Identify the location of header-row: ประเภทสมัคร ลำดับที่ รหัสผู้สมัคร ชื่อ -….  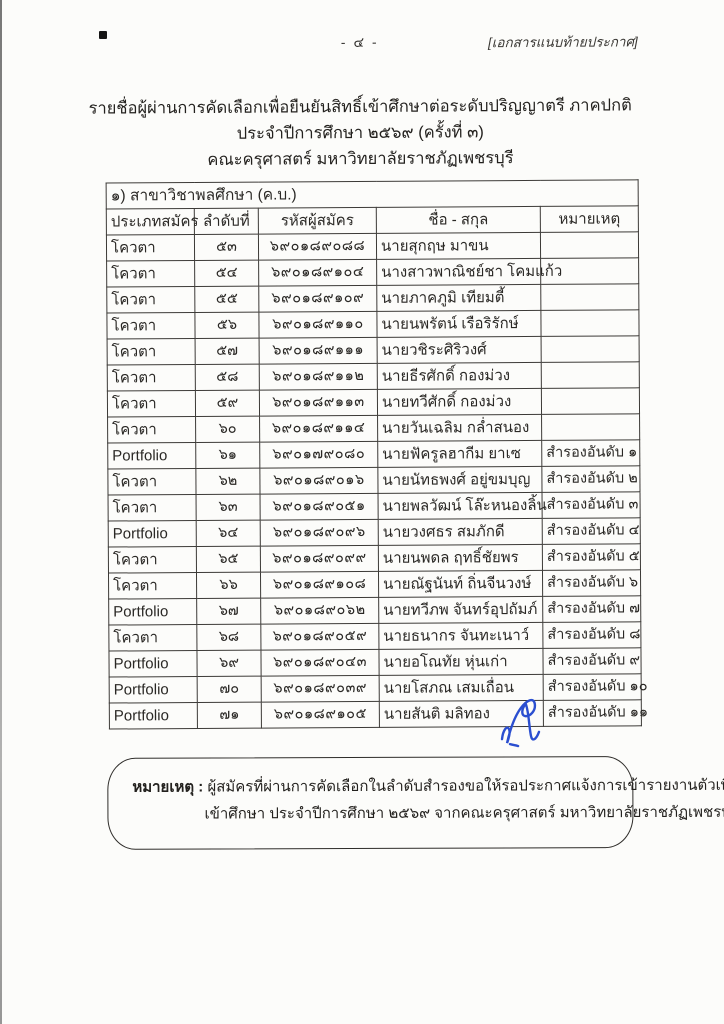
(372, 220).